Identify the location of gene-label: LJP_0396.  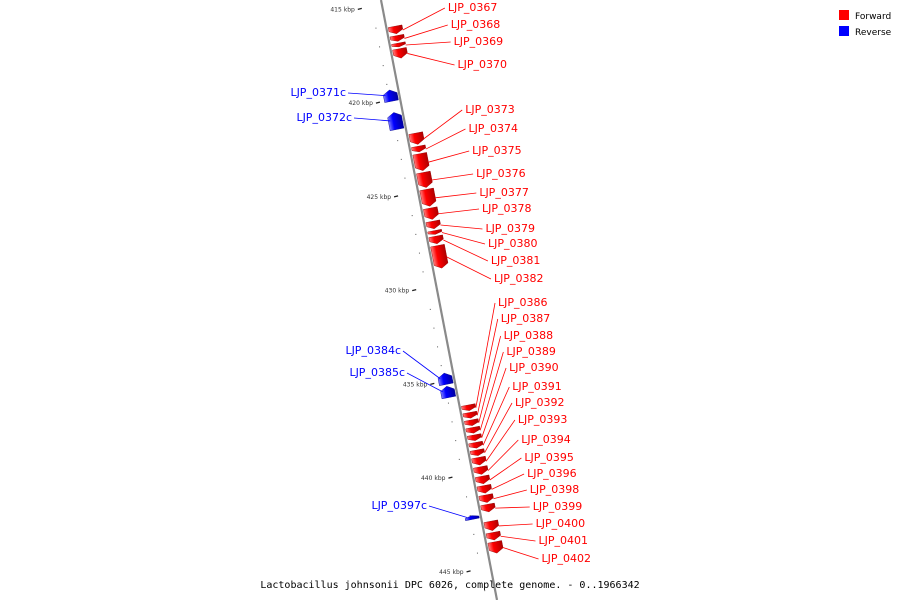
(552, 473).